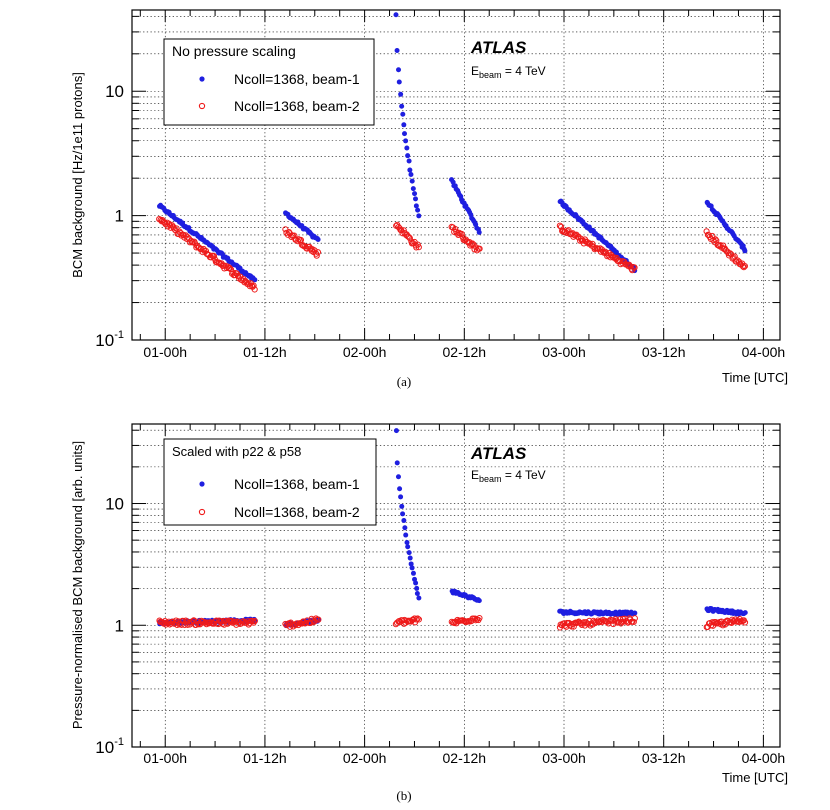 This screenshot has width=830, height=810. What do you see at coordinates (475, 475) in the screenshot?
I see `energy-symbol-b: E` at bounding box center [475, 475].